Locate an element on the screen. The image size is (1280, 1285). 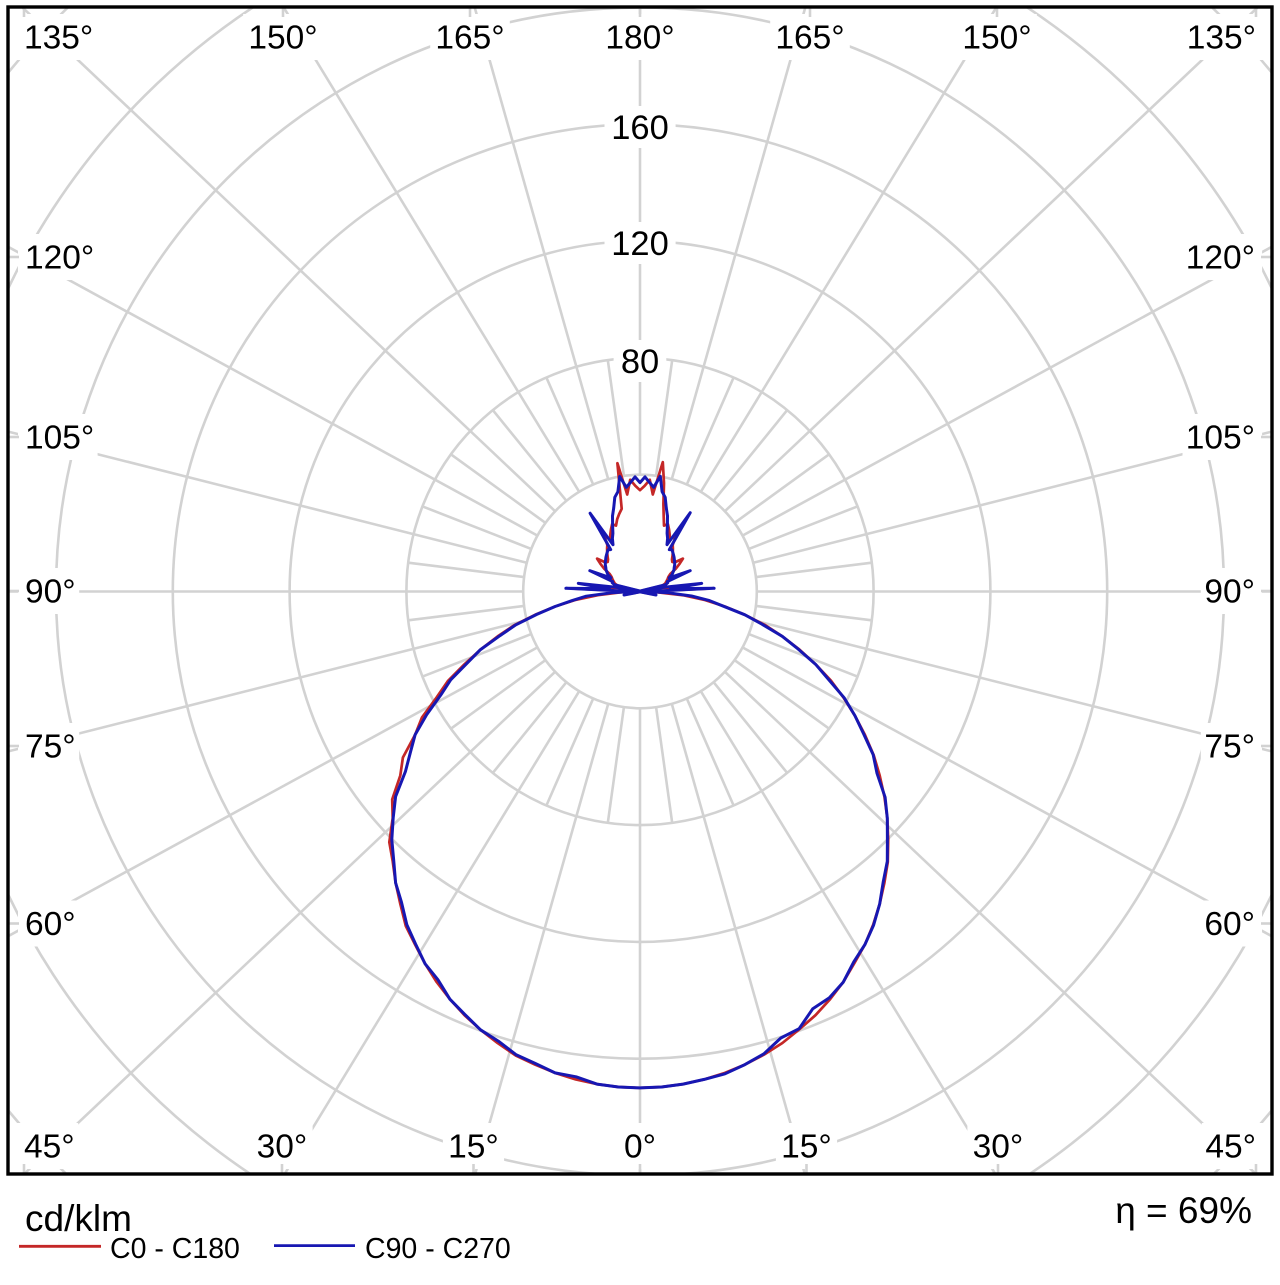
svg-text: η = 69% is located at coordinates (1183, 1210).